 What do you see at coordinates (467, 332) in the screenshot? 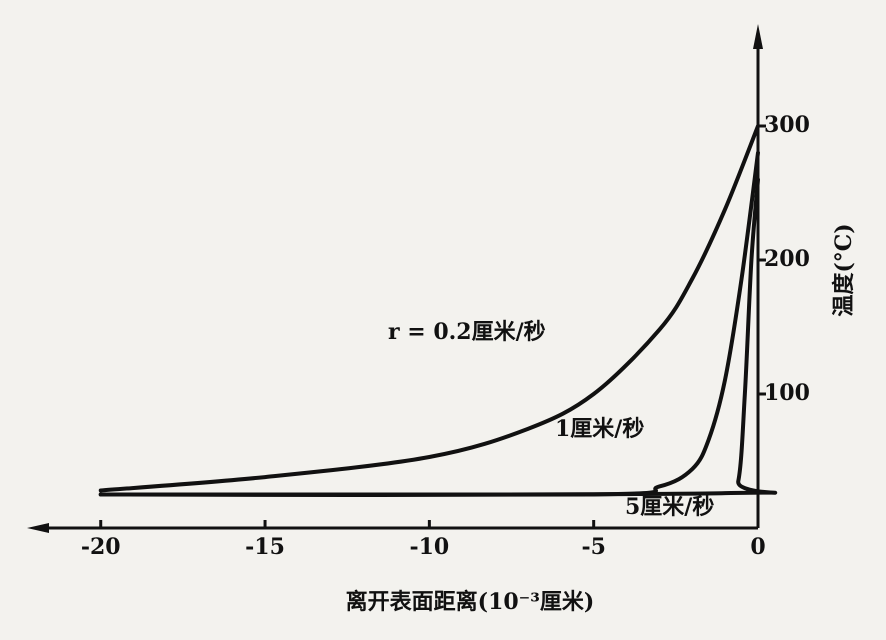
I see `series-label: r = 0.2厘米/秒` at bounding box center [467, 332].